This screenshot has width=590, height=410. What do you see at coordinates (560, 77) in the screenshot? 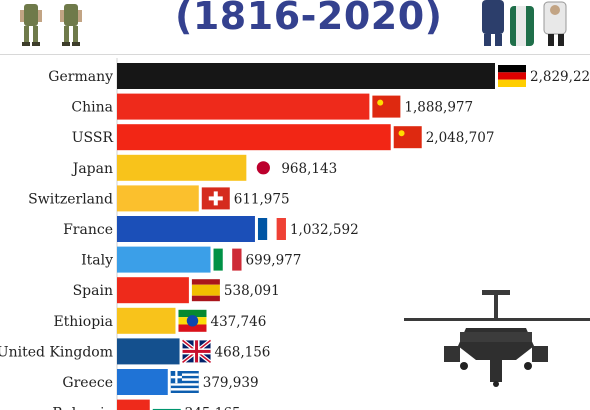
I see `value-label: 2,829,229` at bounding box center [560, 77].